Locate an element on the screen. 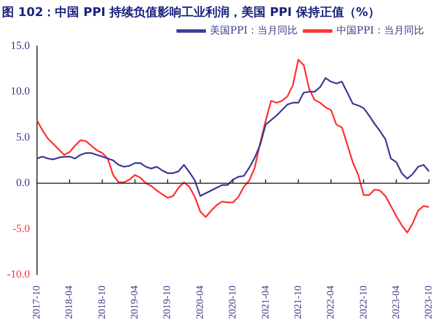  x-tick-label: 2022-04 is located at coordinates (331, 303).